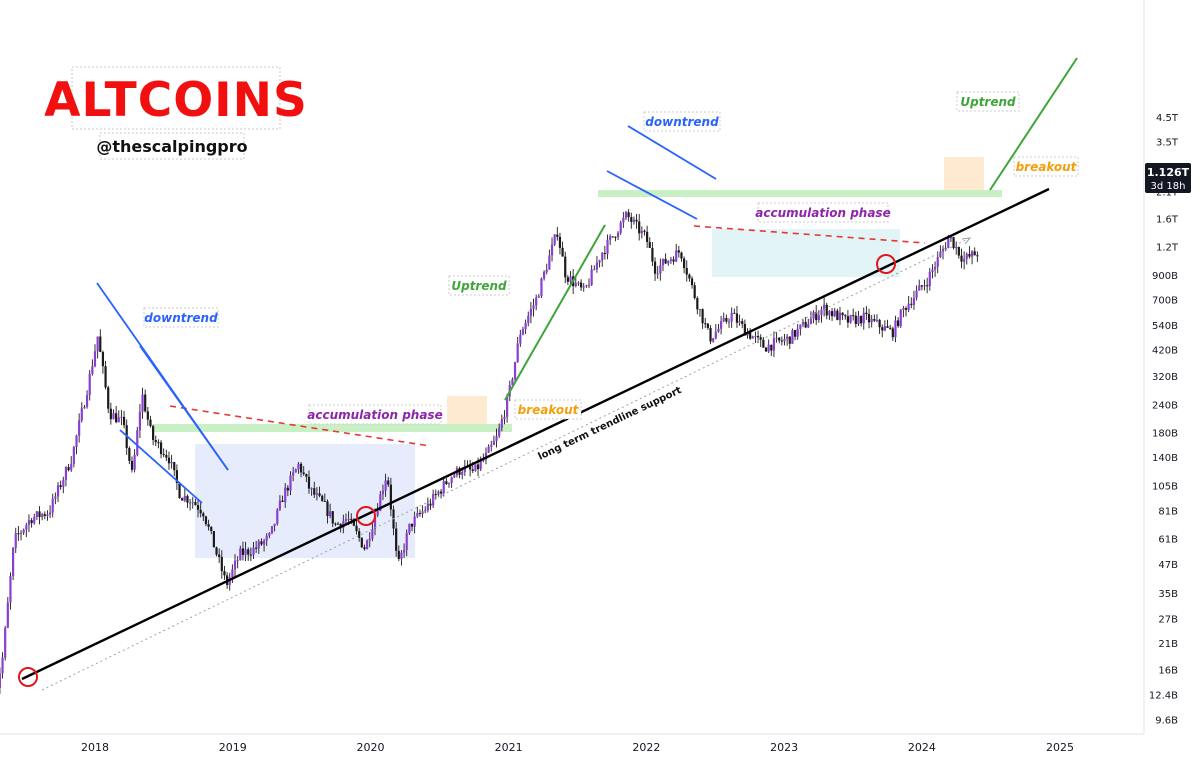 The image size is (1200, 762). Describe the element at coordinates (370, 747) in the screenshot. I see `x-tick-label: 2020` at that location.